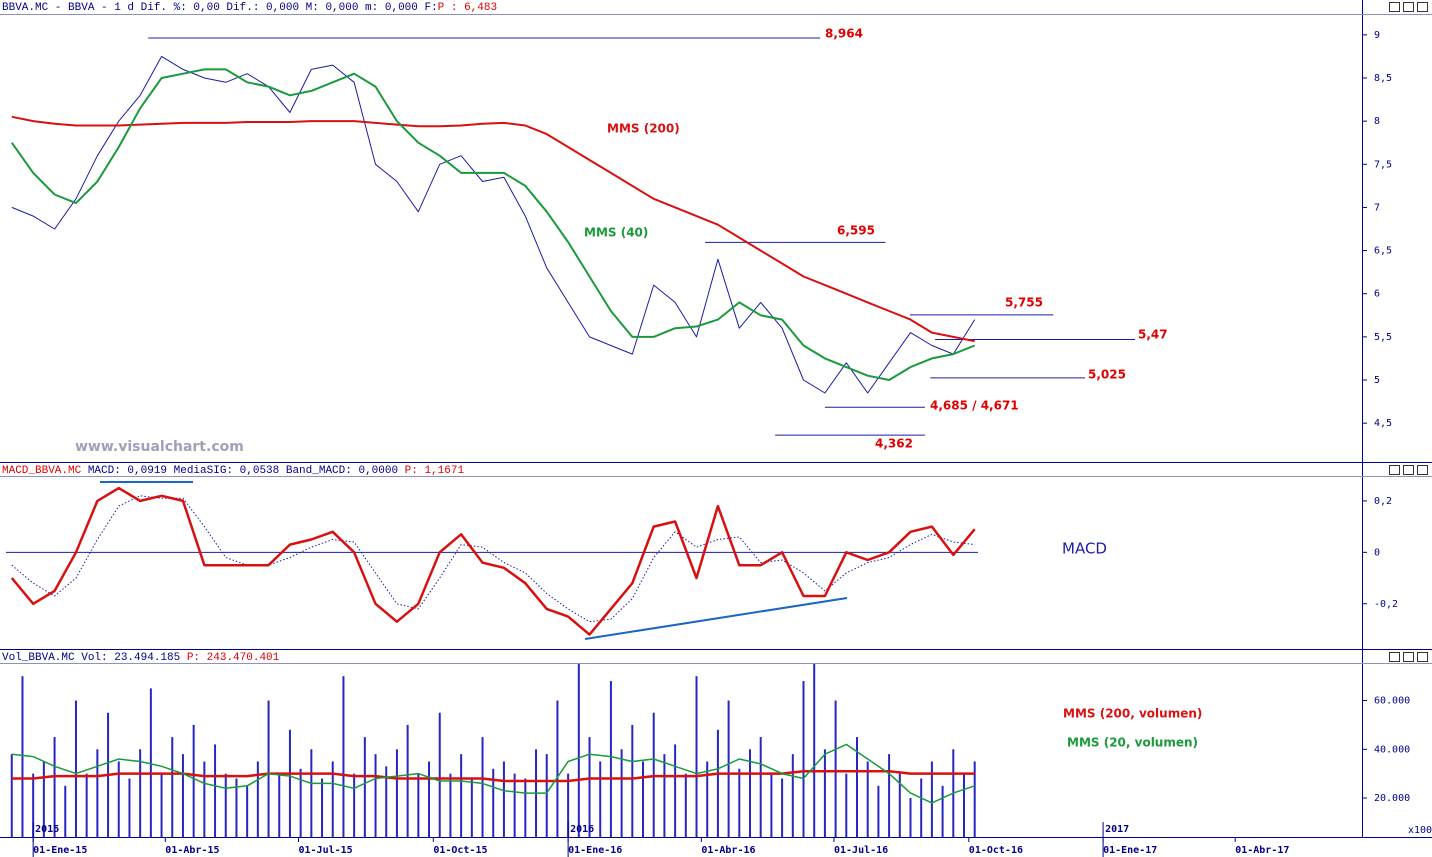 The width and height of the screenshot is (1432, 857). I want to click on x-tick-label: 01-Oct-15, so click(460, 850).